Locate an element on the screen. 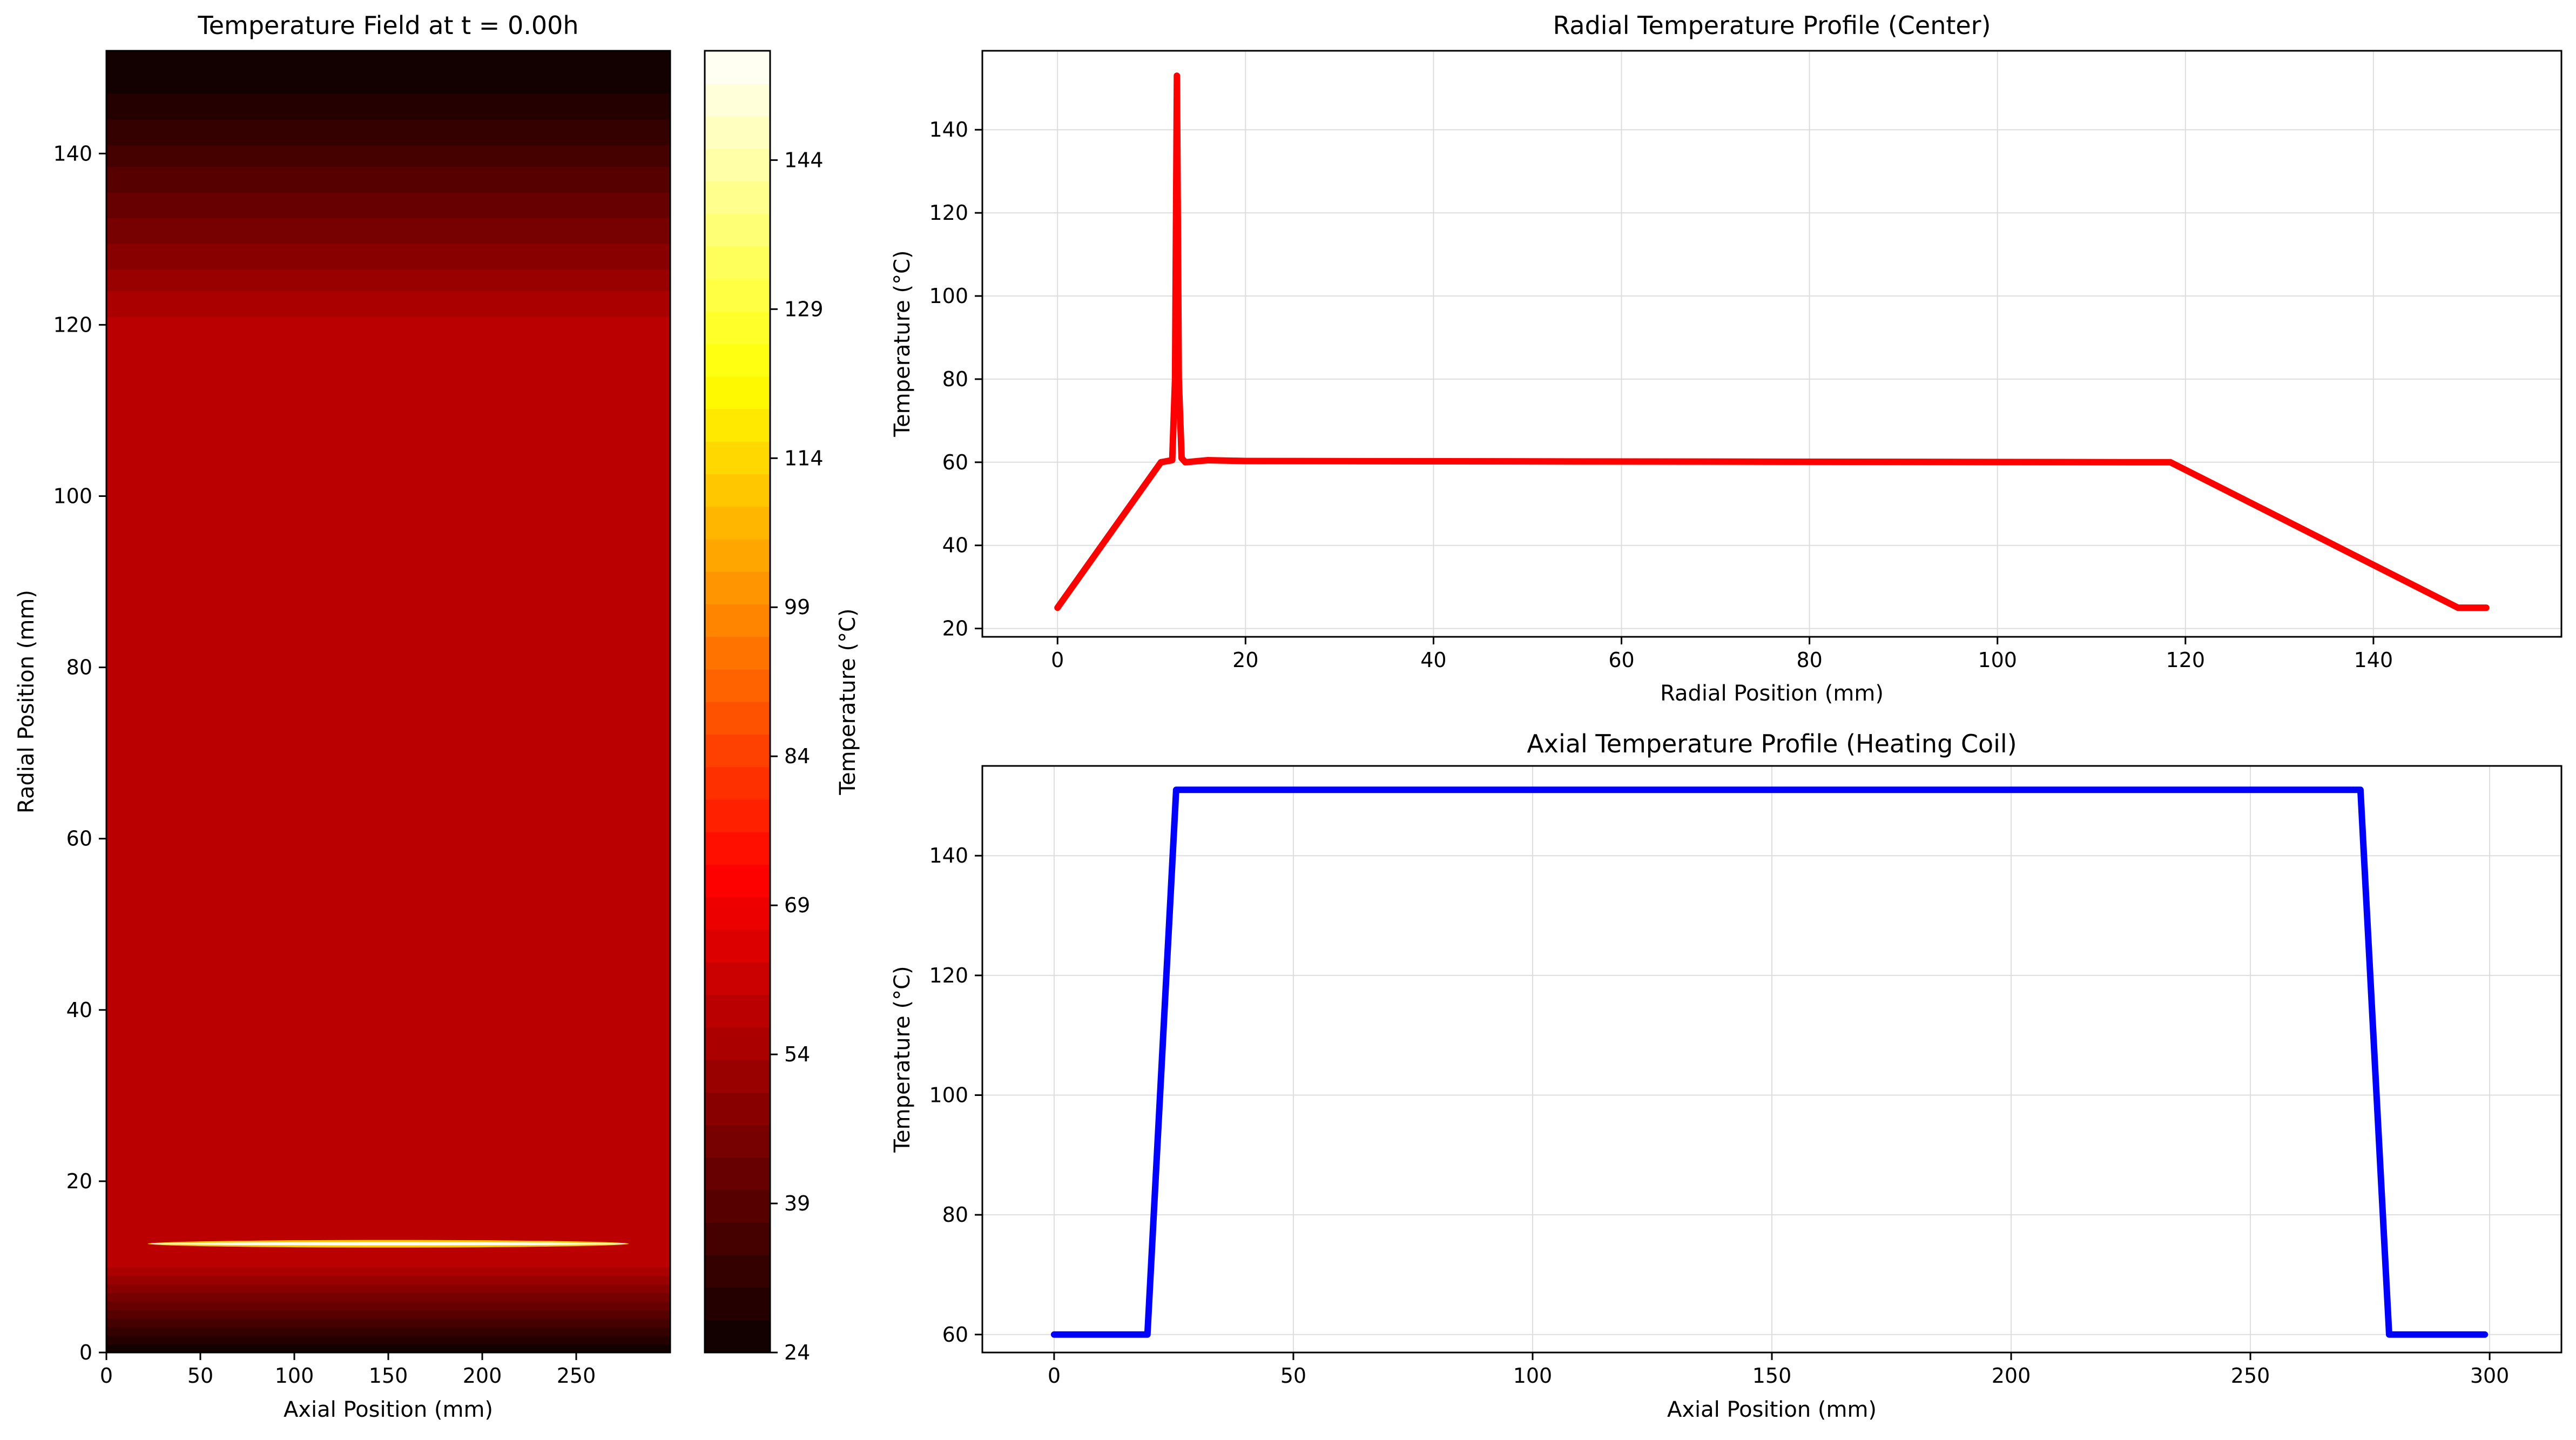 The image size is (2576, 1440). colorbar-ticks: 24 39 54 69 84 99 114 129 144 is located at coordinates (797, 756).